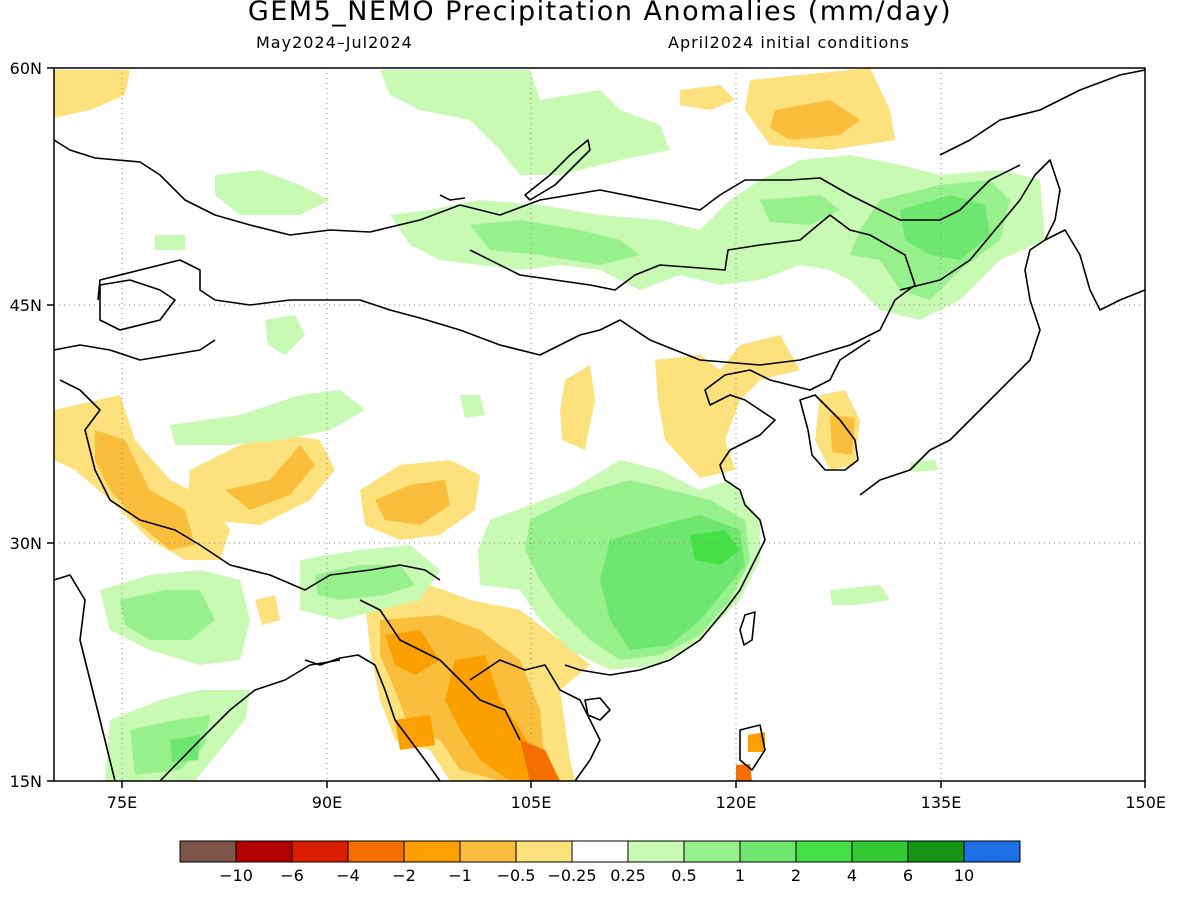 This screenshot has height=900, width=1200. What do you see at coordinates (460, 875) in the screenshot?
I see `colorbar-label: −1` at bounding box center [460, 875].